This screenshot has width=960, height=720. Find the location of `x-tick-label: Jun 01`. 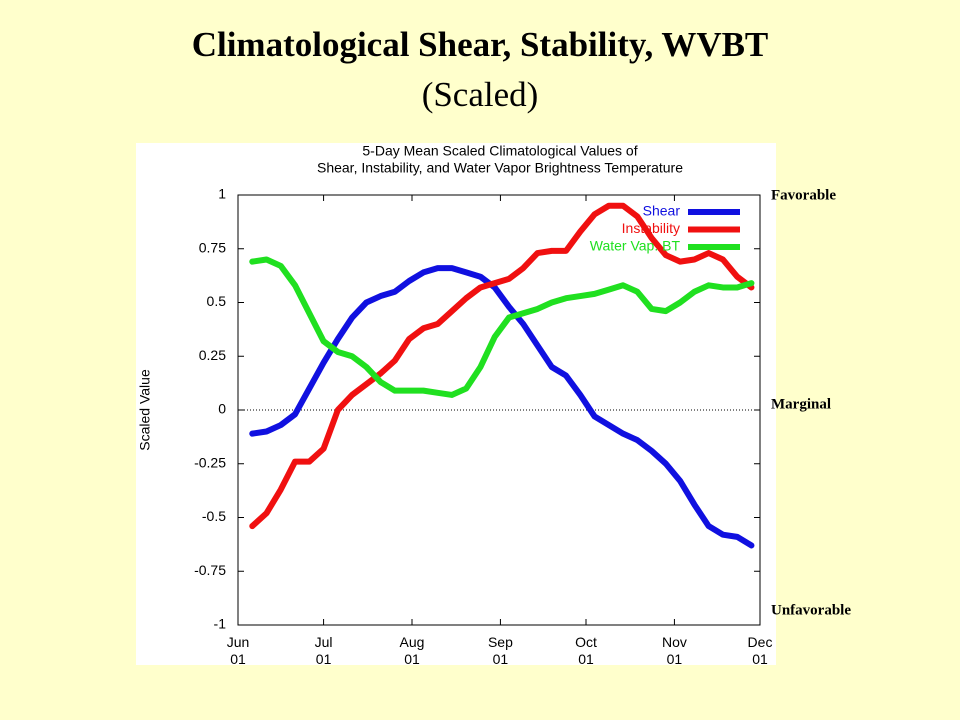

x-tick-label: Jun 01 is located at coordinates (238, 650).